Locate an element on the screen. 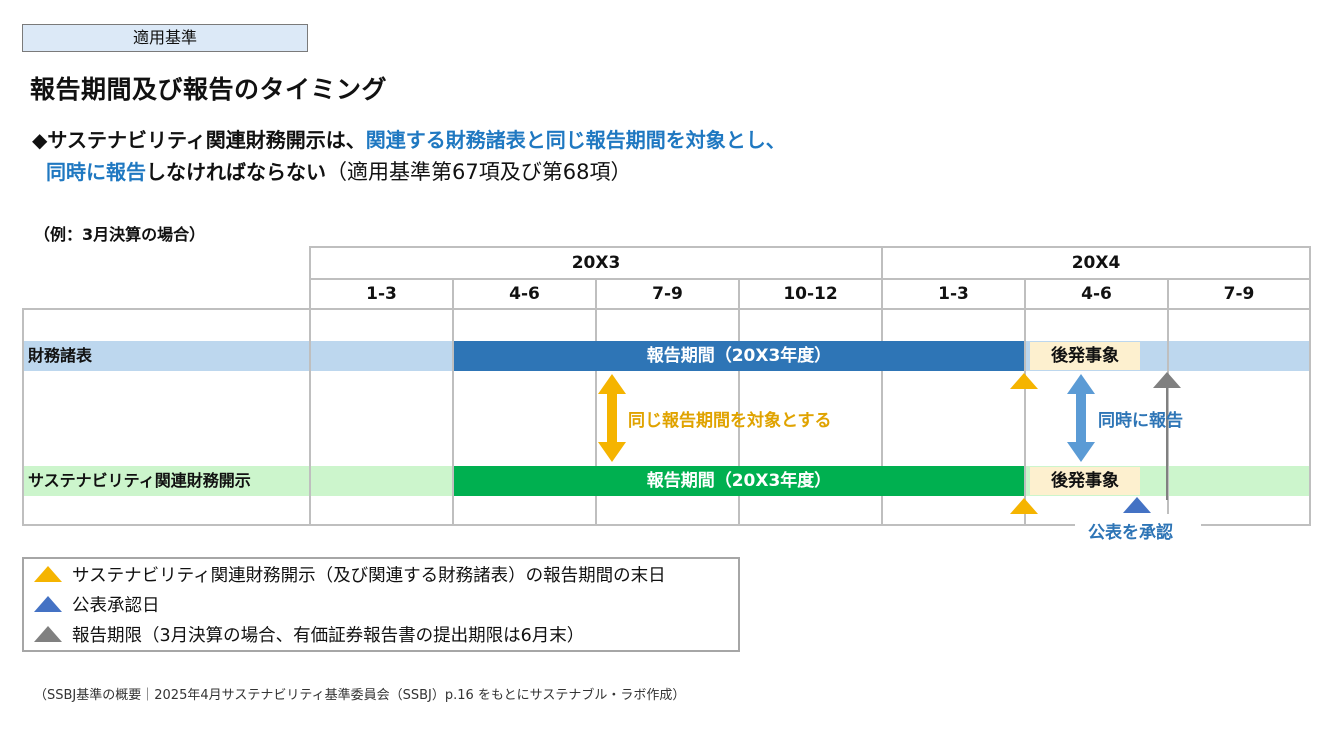  year-header: 20X4 is located at coordinates (1096, 263).